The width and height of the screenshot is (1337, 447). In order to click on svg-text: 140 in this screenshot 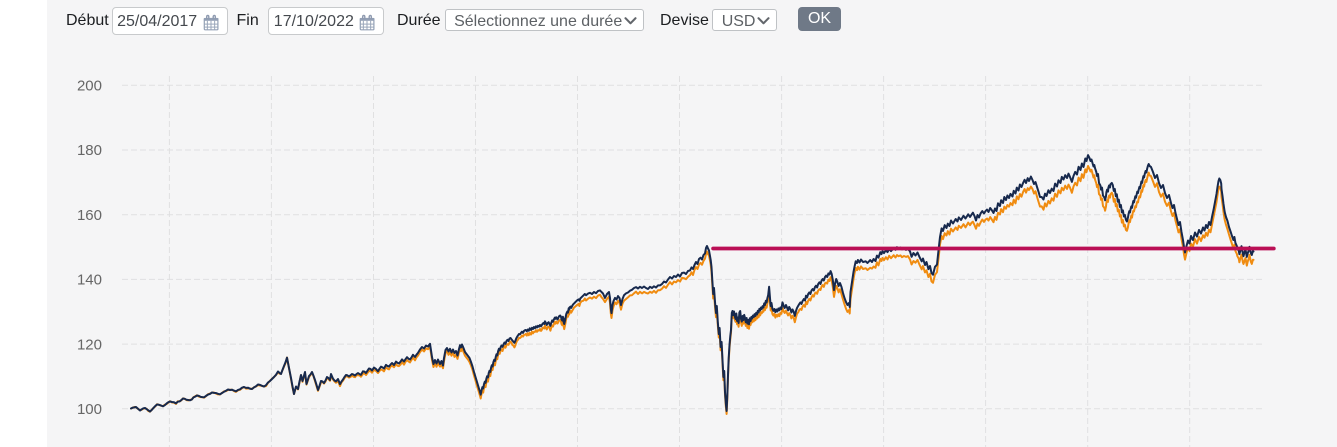, I will do `click(89, 280)`.